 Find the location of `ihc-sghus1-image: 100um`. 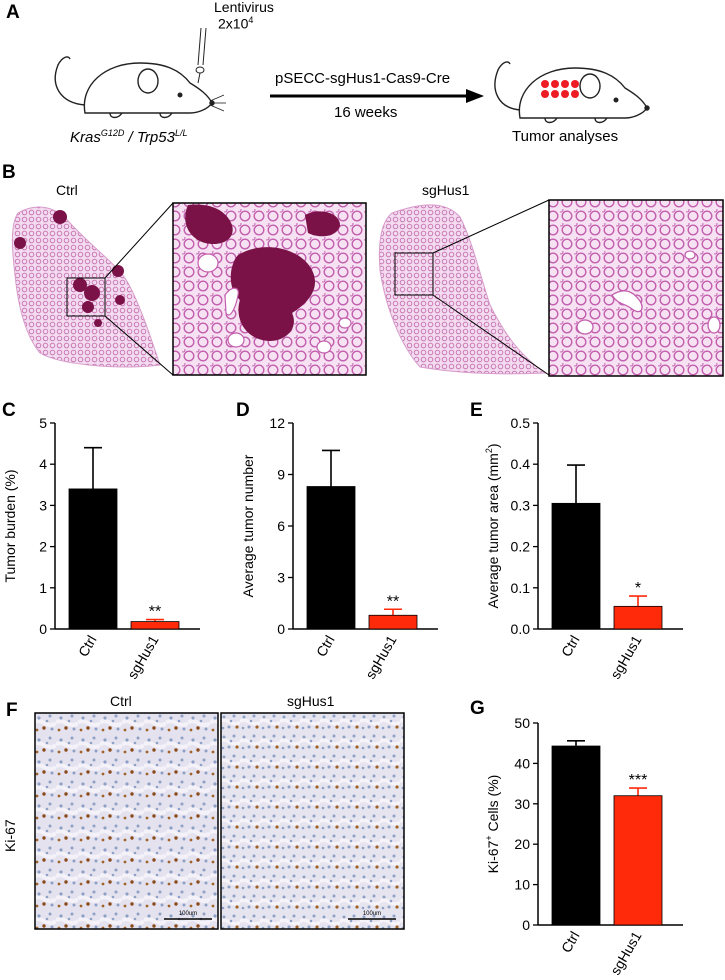

ihc-sghus1-image: 100um is located at coordinates (312, 821).